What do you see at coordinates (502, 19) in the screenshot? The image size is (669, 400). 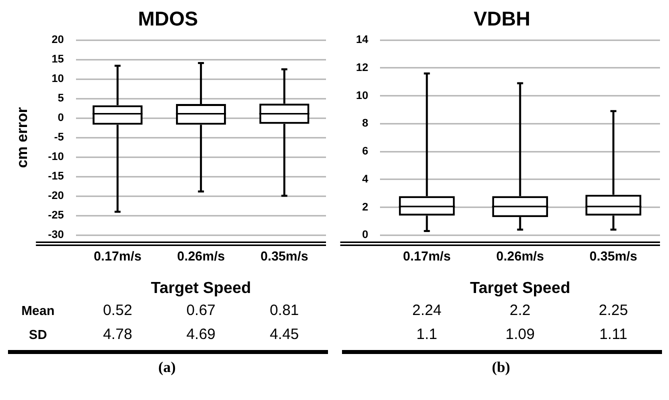 I see `chart-title: VDBH` at bounding box center [502, 19].